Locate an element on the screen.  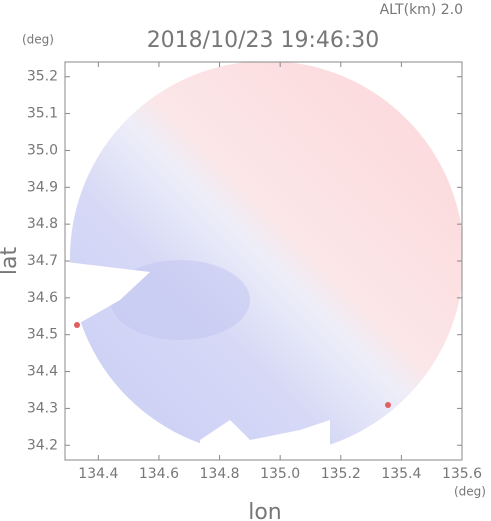
y-tick-label: 35.1 is located at coordinates (42, 114).